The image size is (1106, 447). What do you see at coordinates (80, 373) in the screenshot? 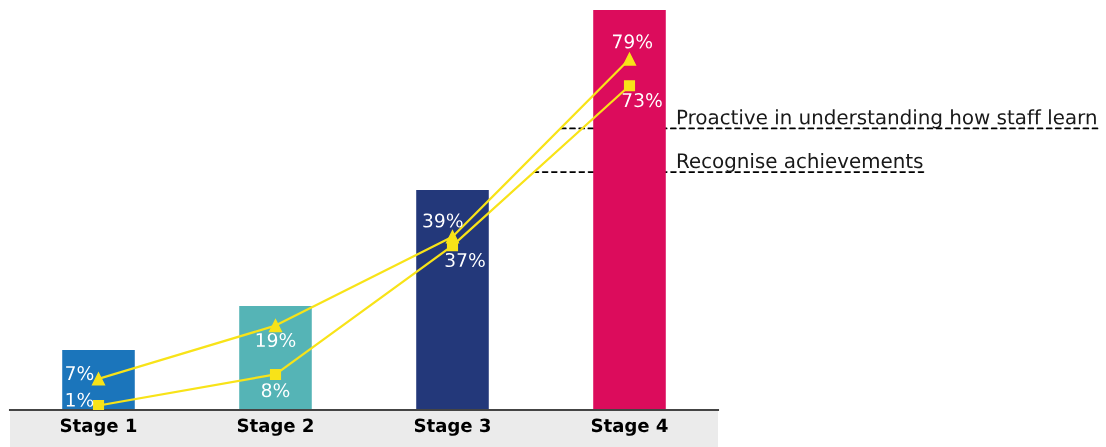
I see `data-label: 7%` at bounding box center [80, 373].